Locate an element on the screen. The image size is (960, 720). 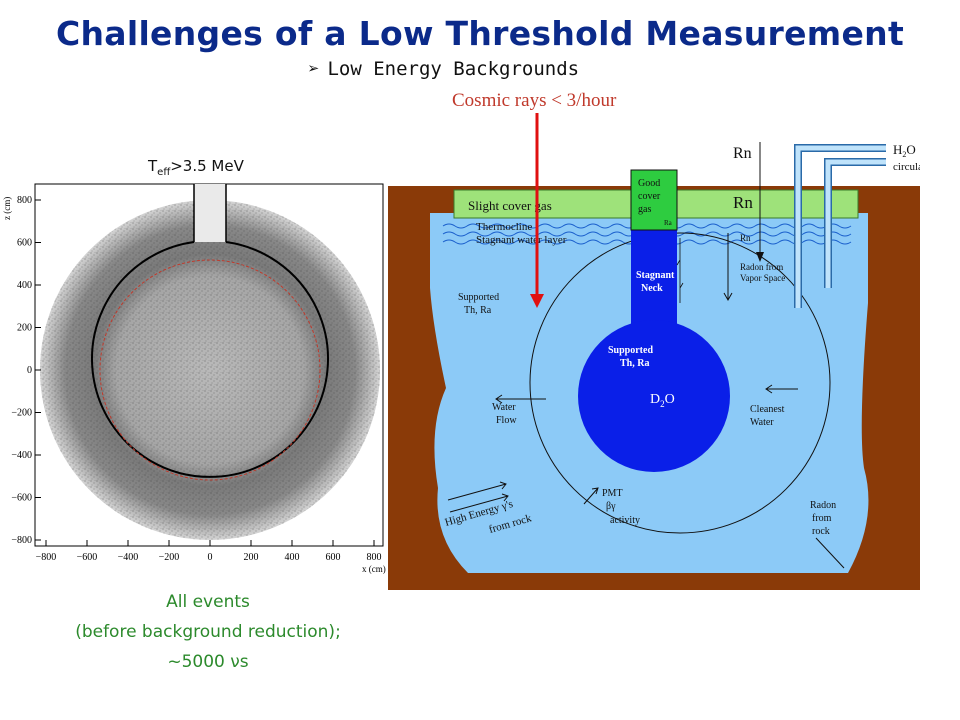
water-flow-label-1: Water is located at coordinates (504, 407).